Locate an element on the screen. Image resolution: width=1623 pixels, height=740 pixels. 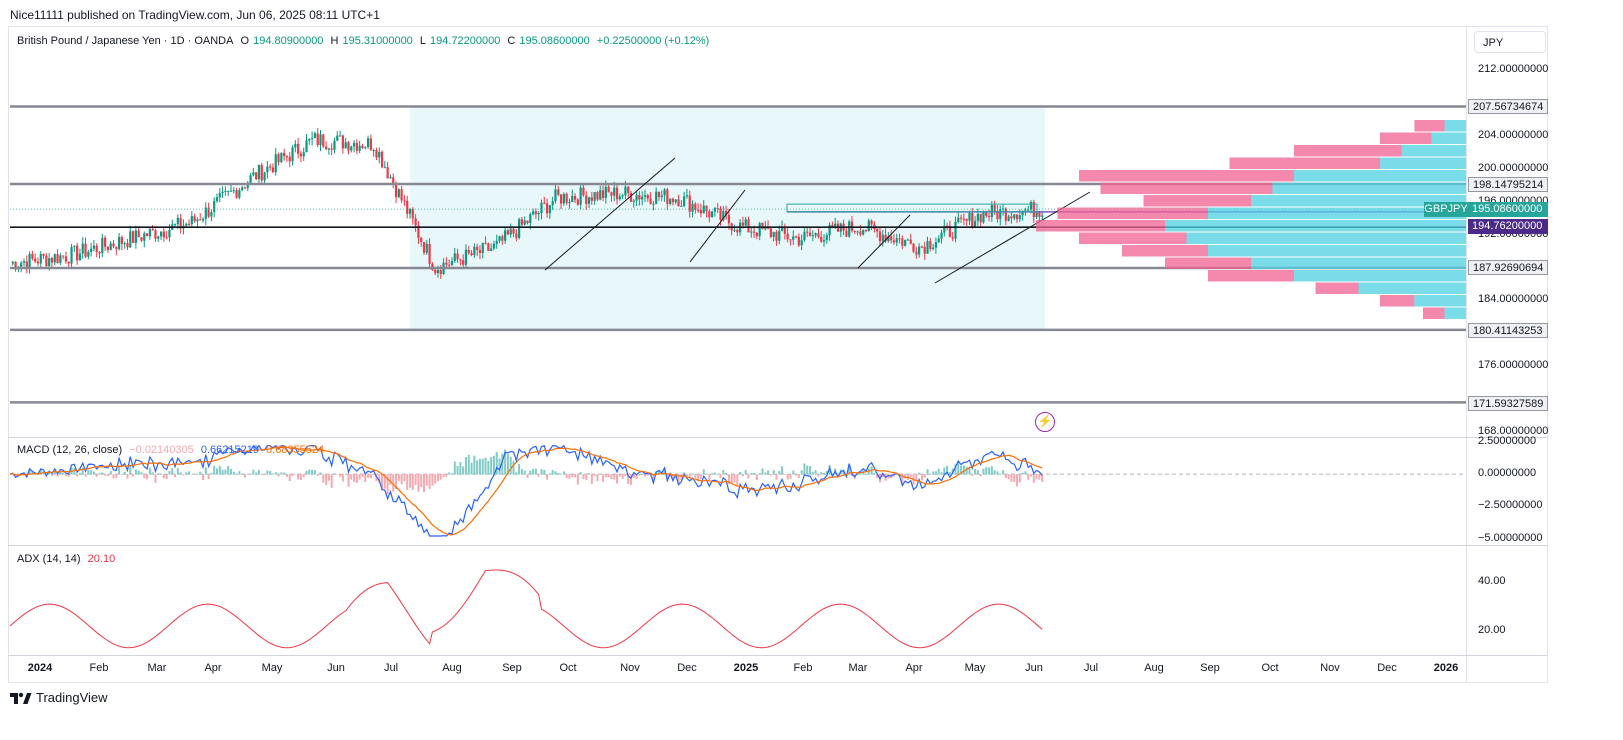
lightning-event-icon: ⚡ is located at coordinates (1045, 422).